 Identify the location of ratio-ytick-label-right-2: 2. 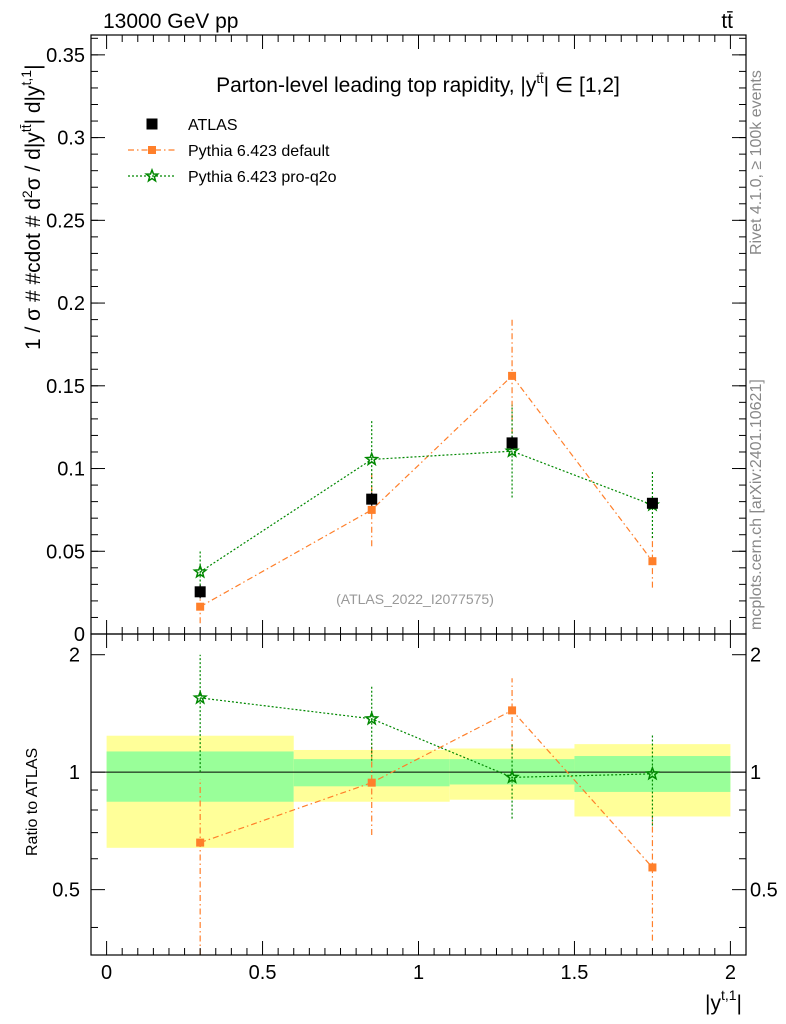
(755, 656).